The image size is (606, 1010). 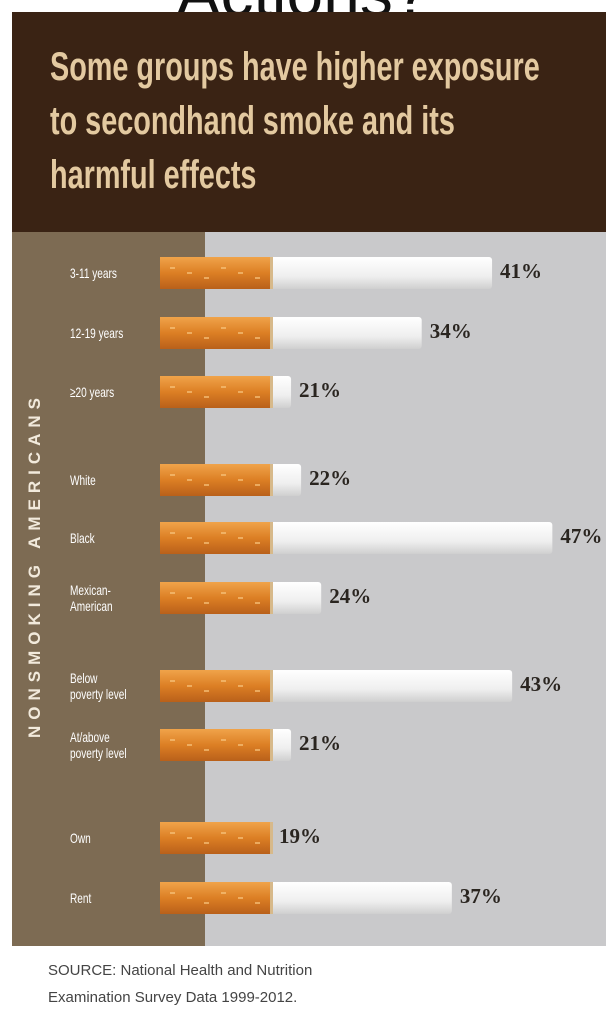 What do you see at coordinates (97, 333) in the screenshot?
I see `category-label: 12-19 years` at bounding box center [97, 333].